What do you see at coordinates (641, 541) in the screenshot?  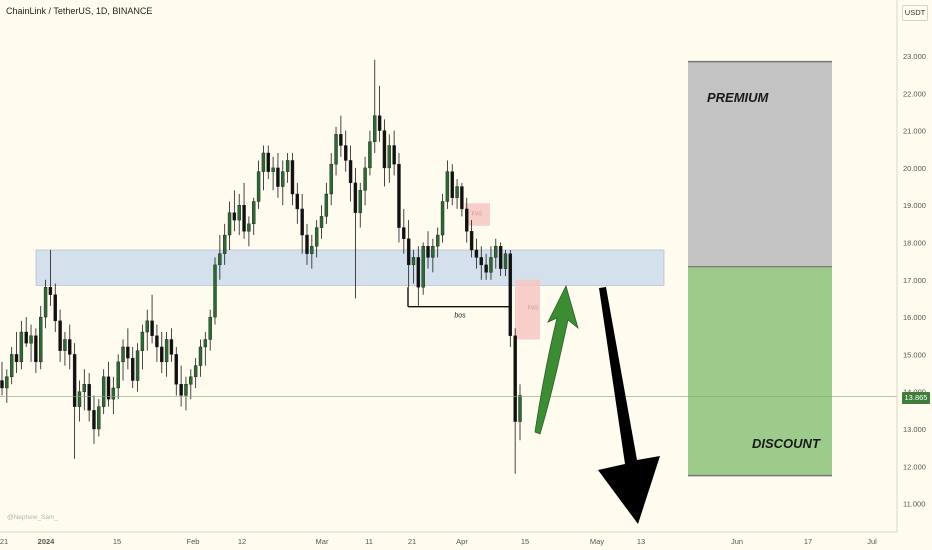 I see `x-tick-label: 13` at bounding box center [641, 541].